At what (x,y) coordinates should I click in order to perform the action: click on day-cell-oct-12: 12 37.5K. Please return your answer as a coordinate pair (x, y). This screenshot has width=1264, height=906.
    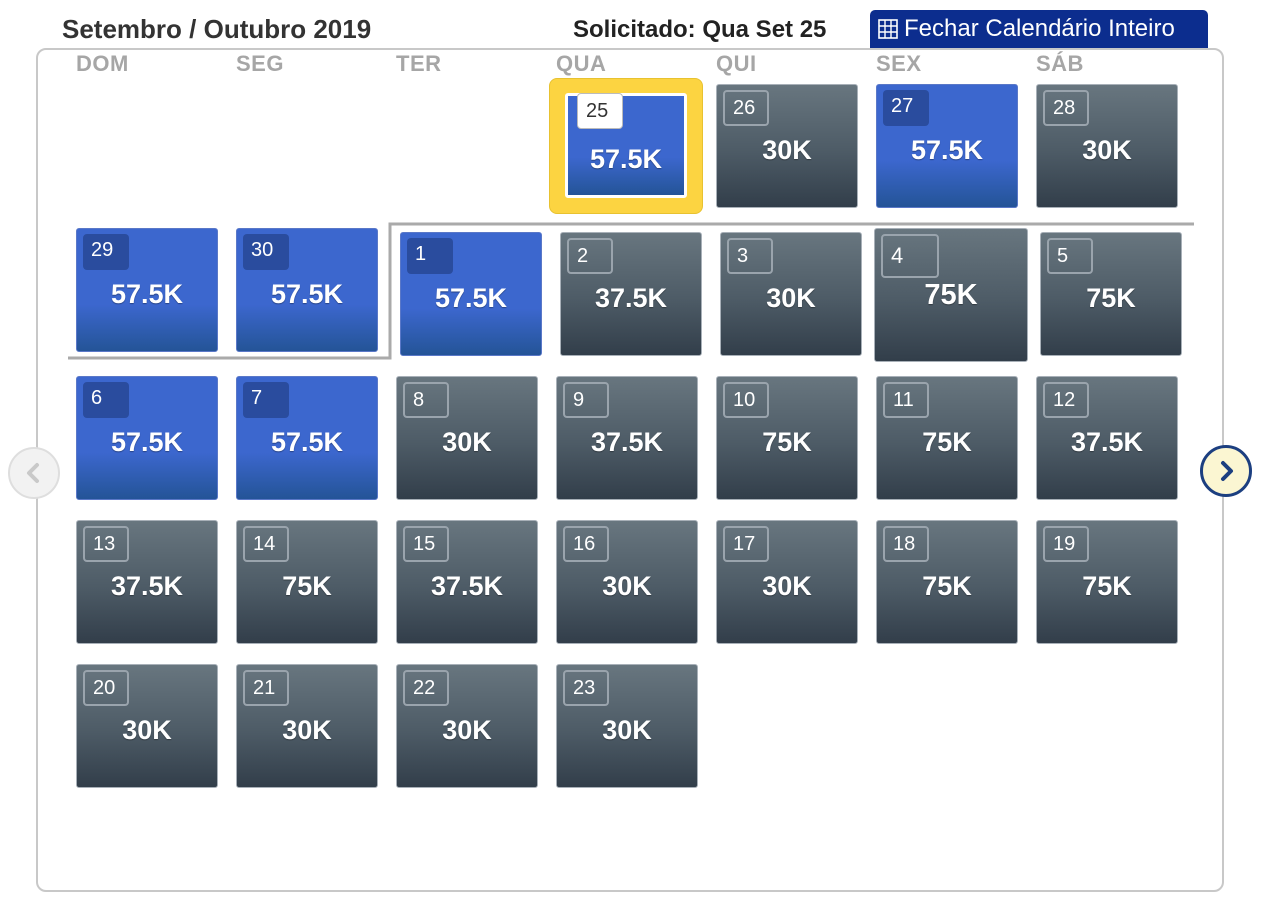
    Looking at the image, I should click on (1107, 438).